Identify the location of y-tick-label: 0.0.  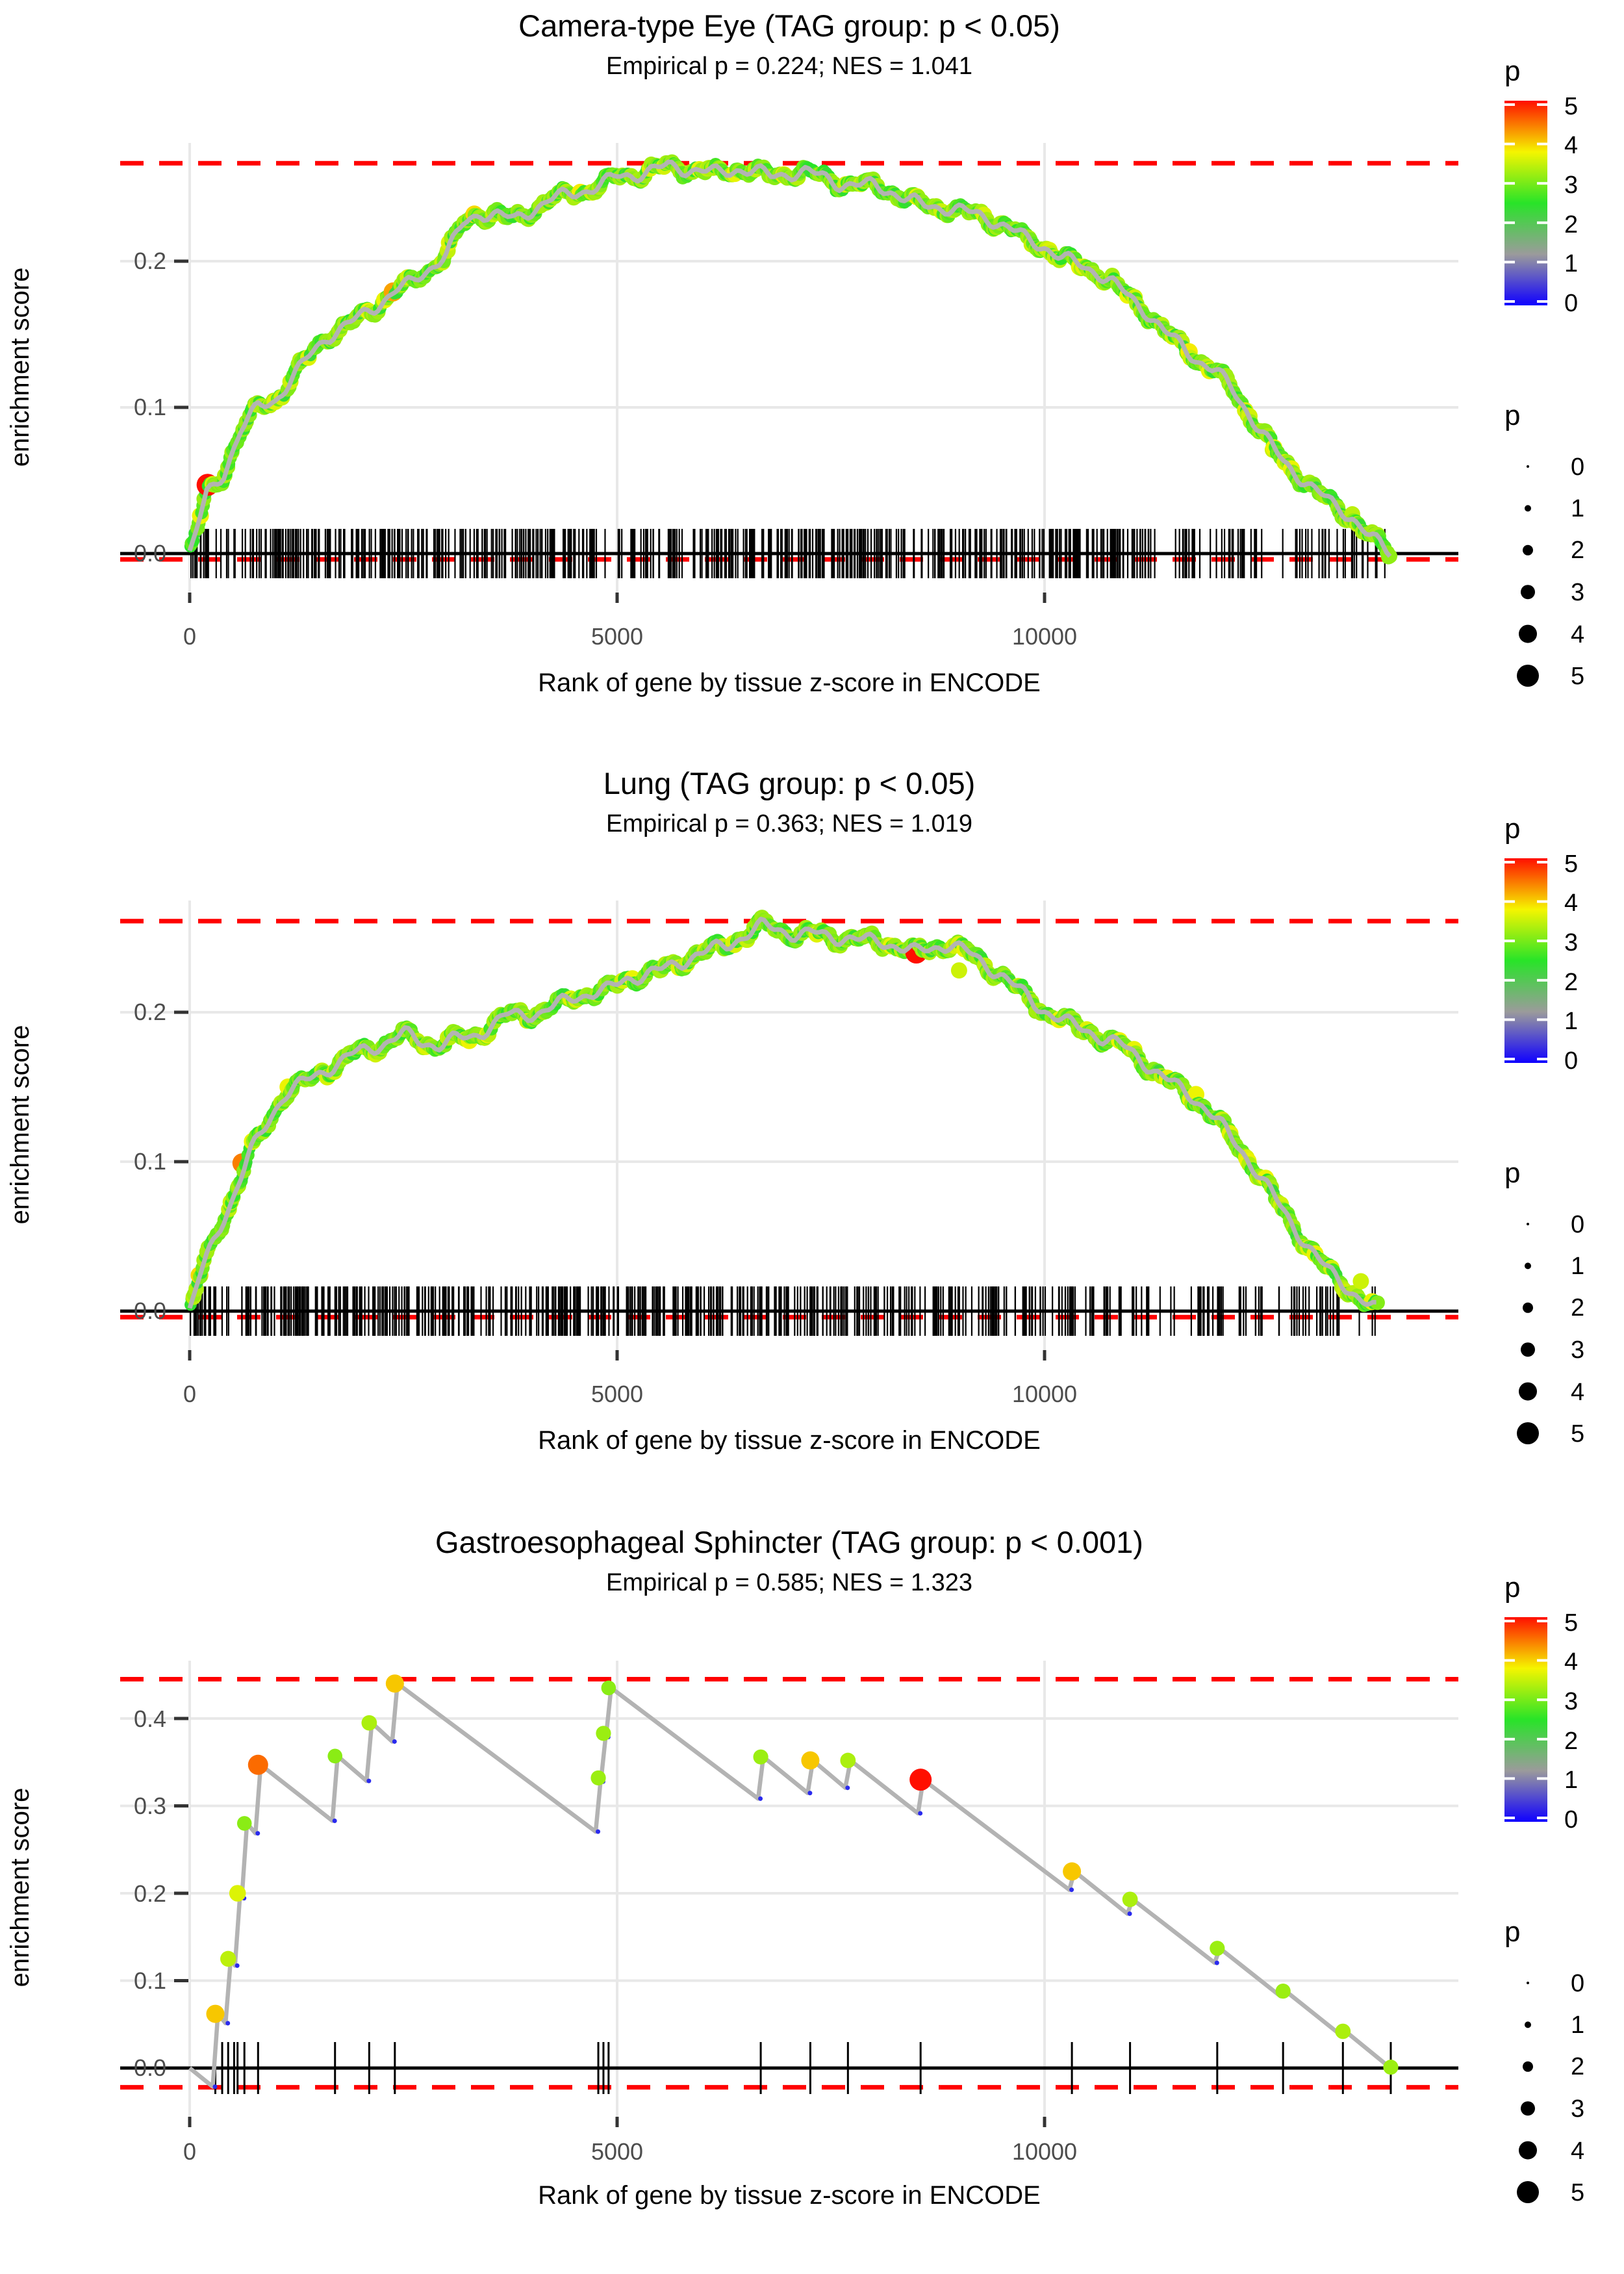
(150, 1310).